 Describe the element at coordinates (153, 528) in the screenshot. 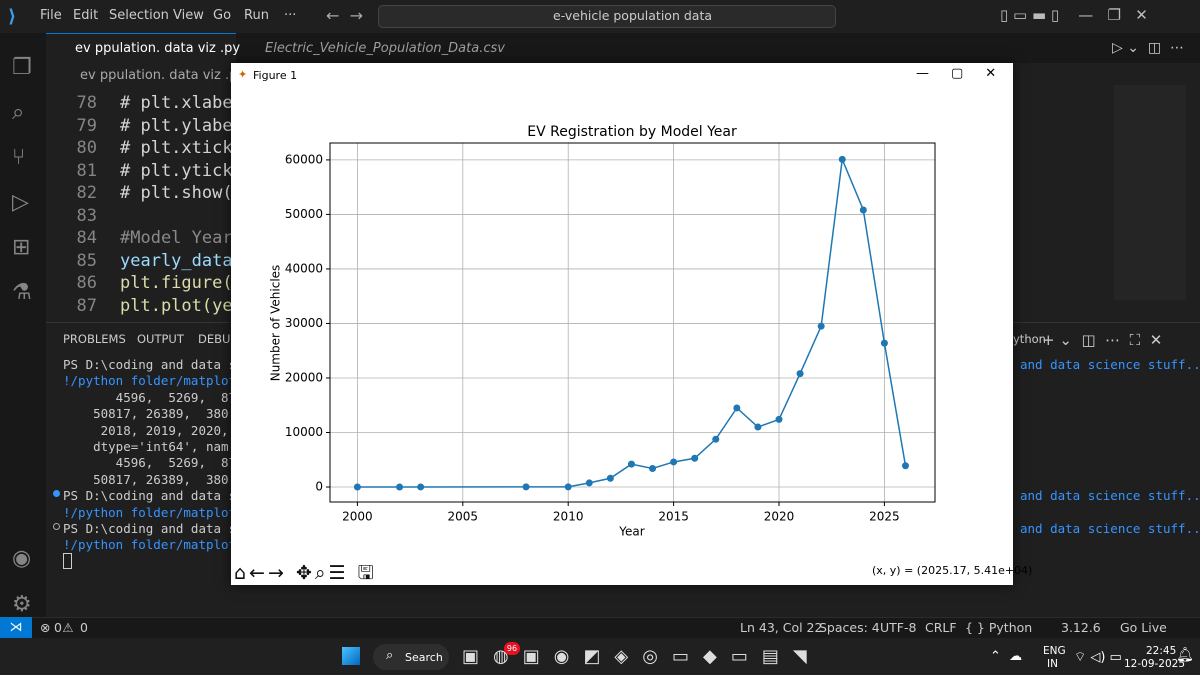

I see `terminal-line: PS D:\coding and data sc` at that location.